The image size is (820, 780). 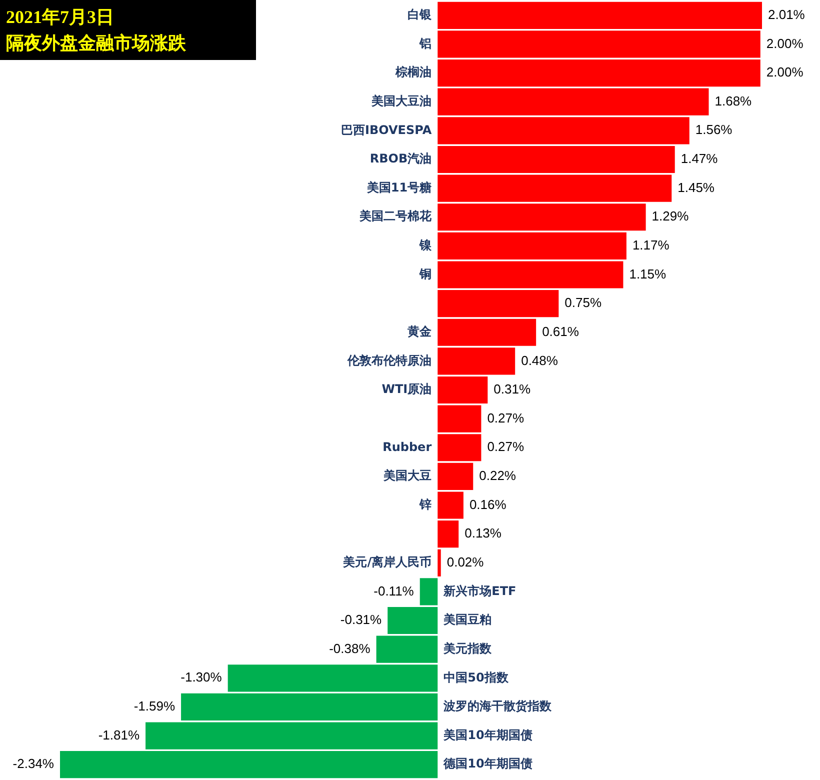 What do you see at coordinates (465, 562) in the screenshot?
I see `data-label: 0.02%` at bounding box center [465, 562].